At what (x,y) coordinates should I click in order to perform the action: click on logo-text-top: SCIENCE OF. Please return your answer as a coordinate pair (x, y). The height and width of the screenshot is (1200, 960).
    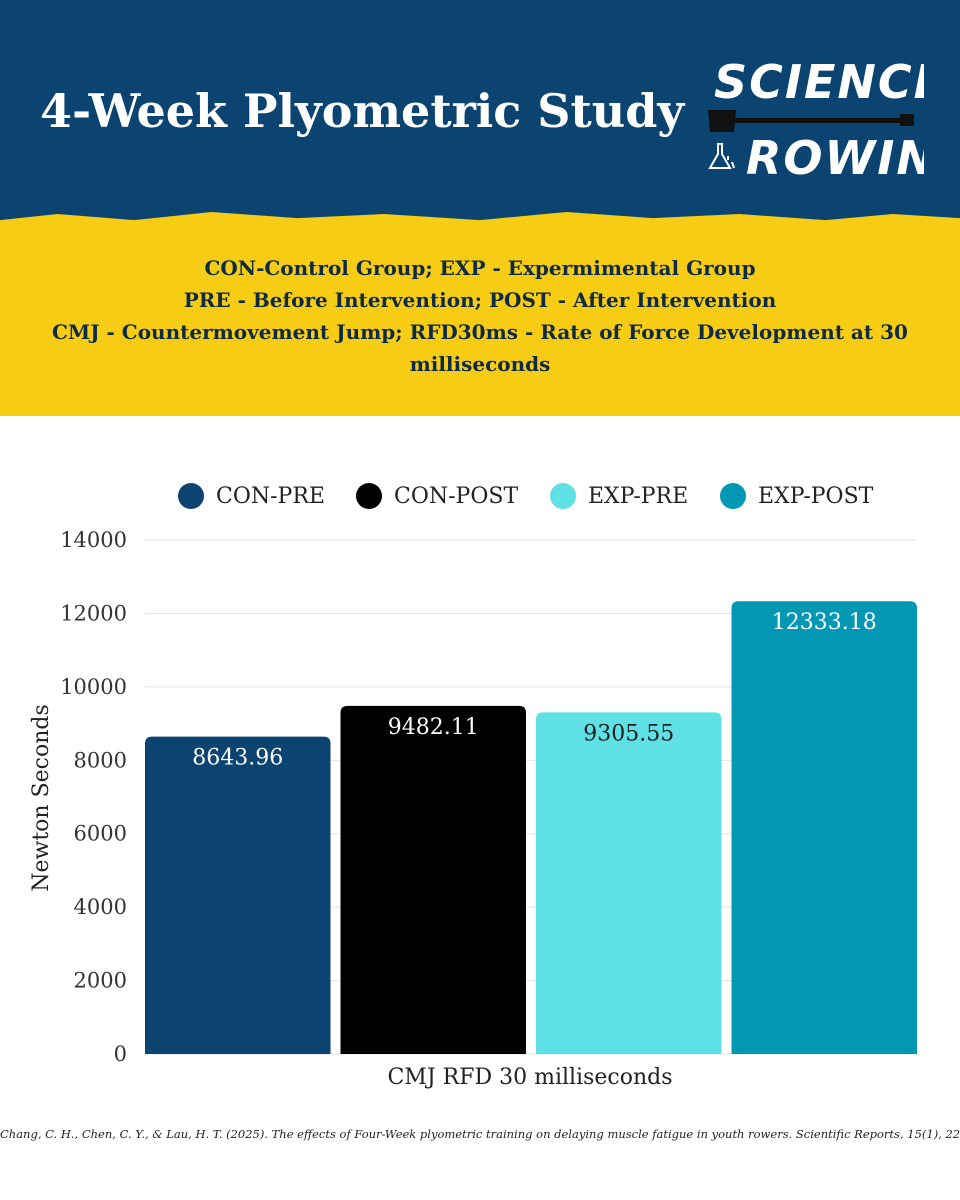
    Looking at the image, I should click on (819, 82).